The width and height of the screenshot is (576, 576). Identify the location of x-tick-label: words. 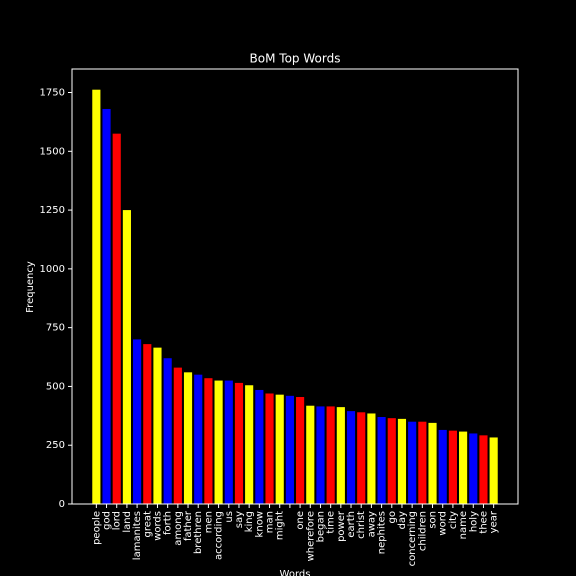
(157, 526).